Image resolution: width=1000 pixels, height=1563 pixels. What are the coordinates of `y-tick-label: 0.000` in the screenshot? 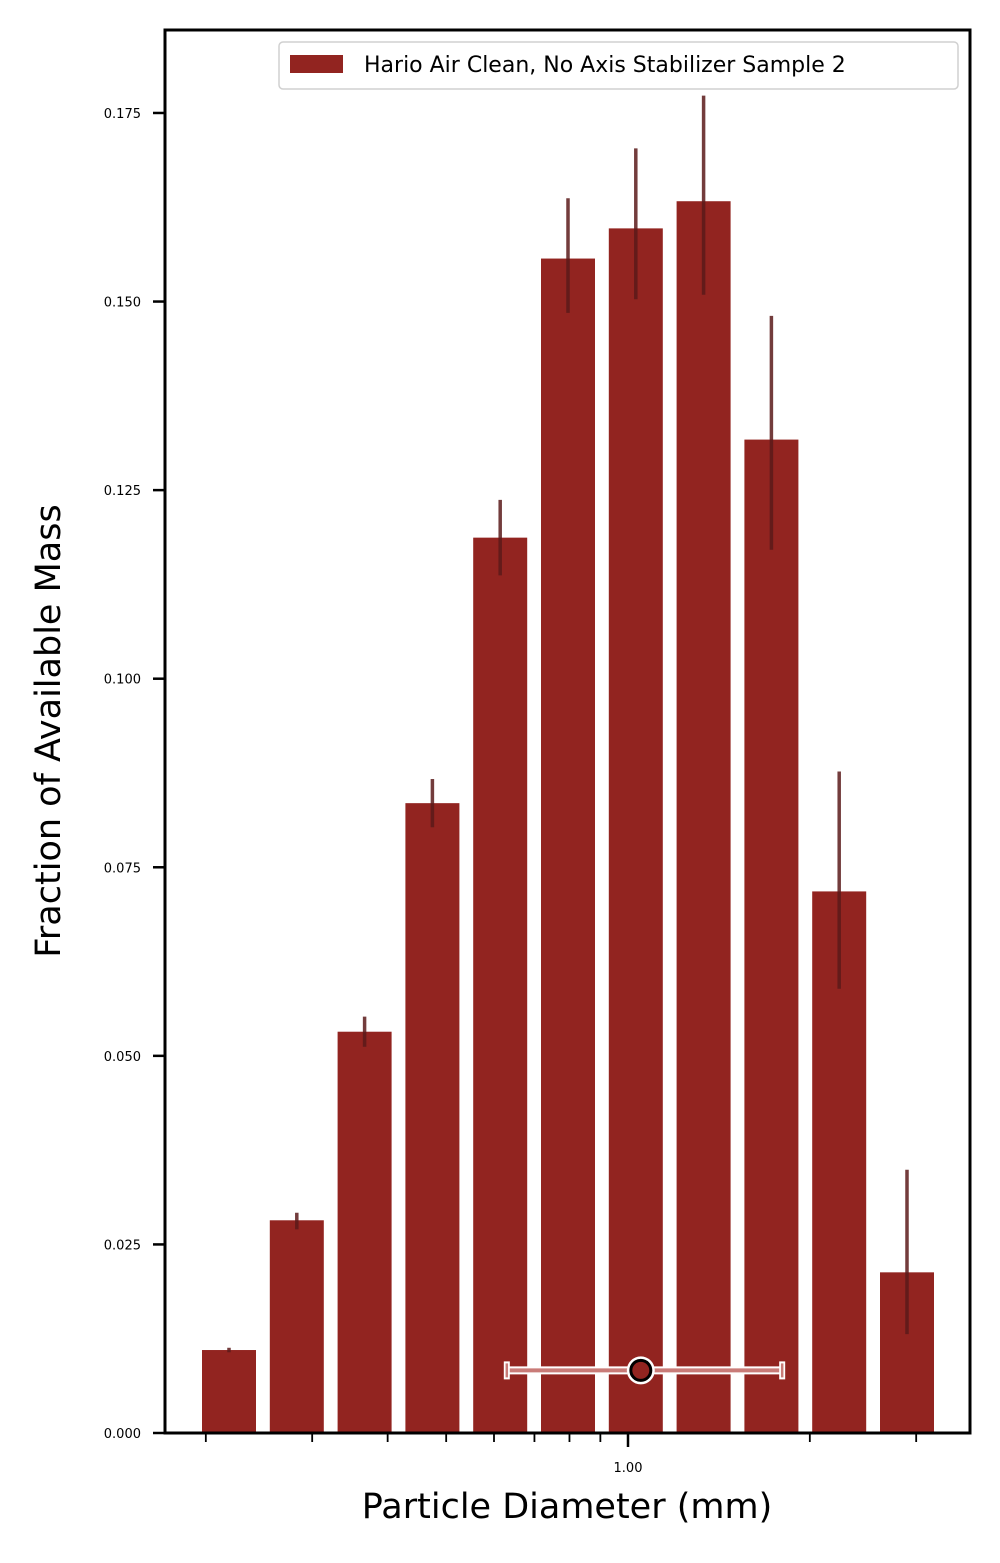 It's located at (122, 1434).